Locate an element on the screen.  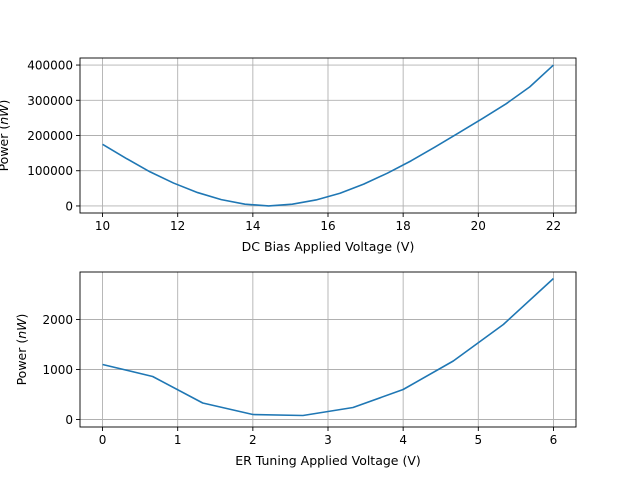
x-tick-label: 14 is located at coordinates (252, 226).